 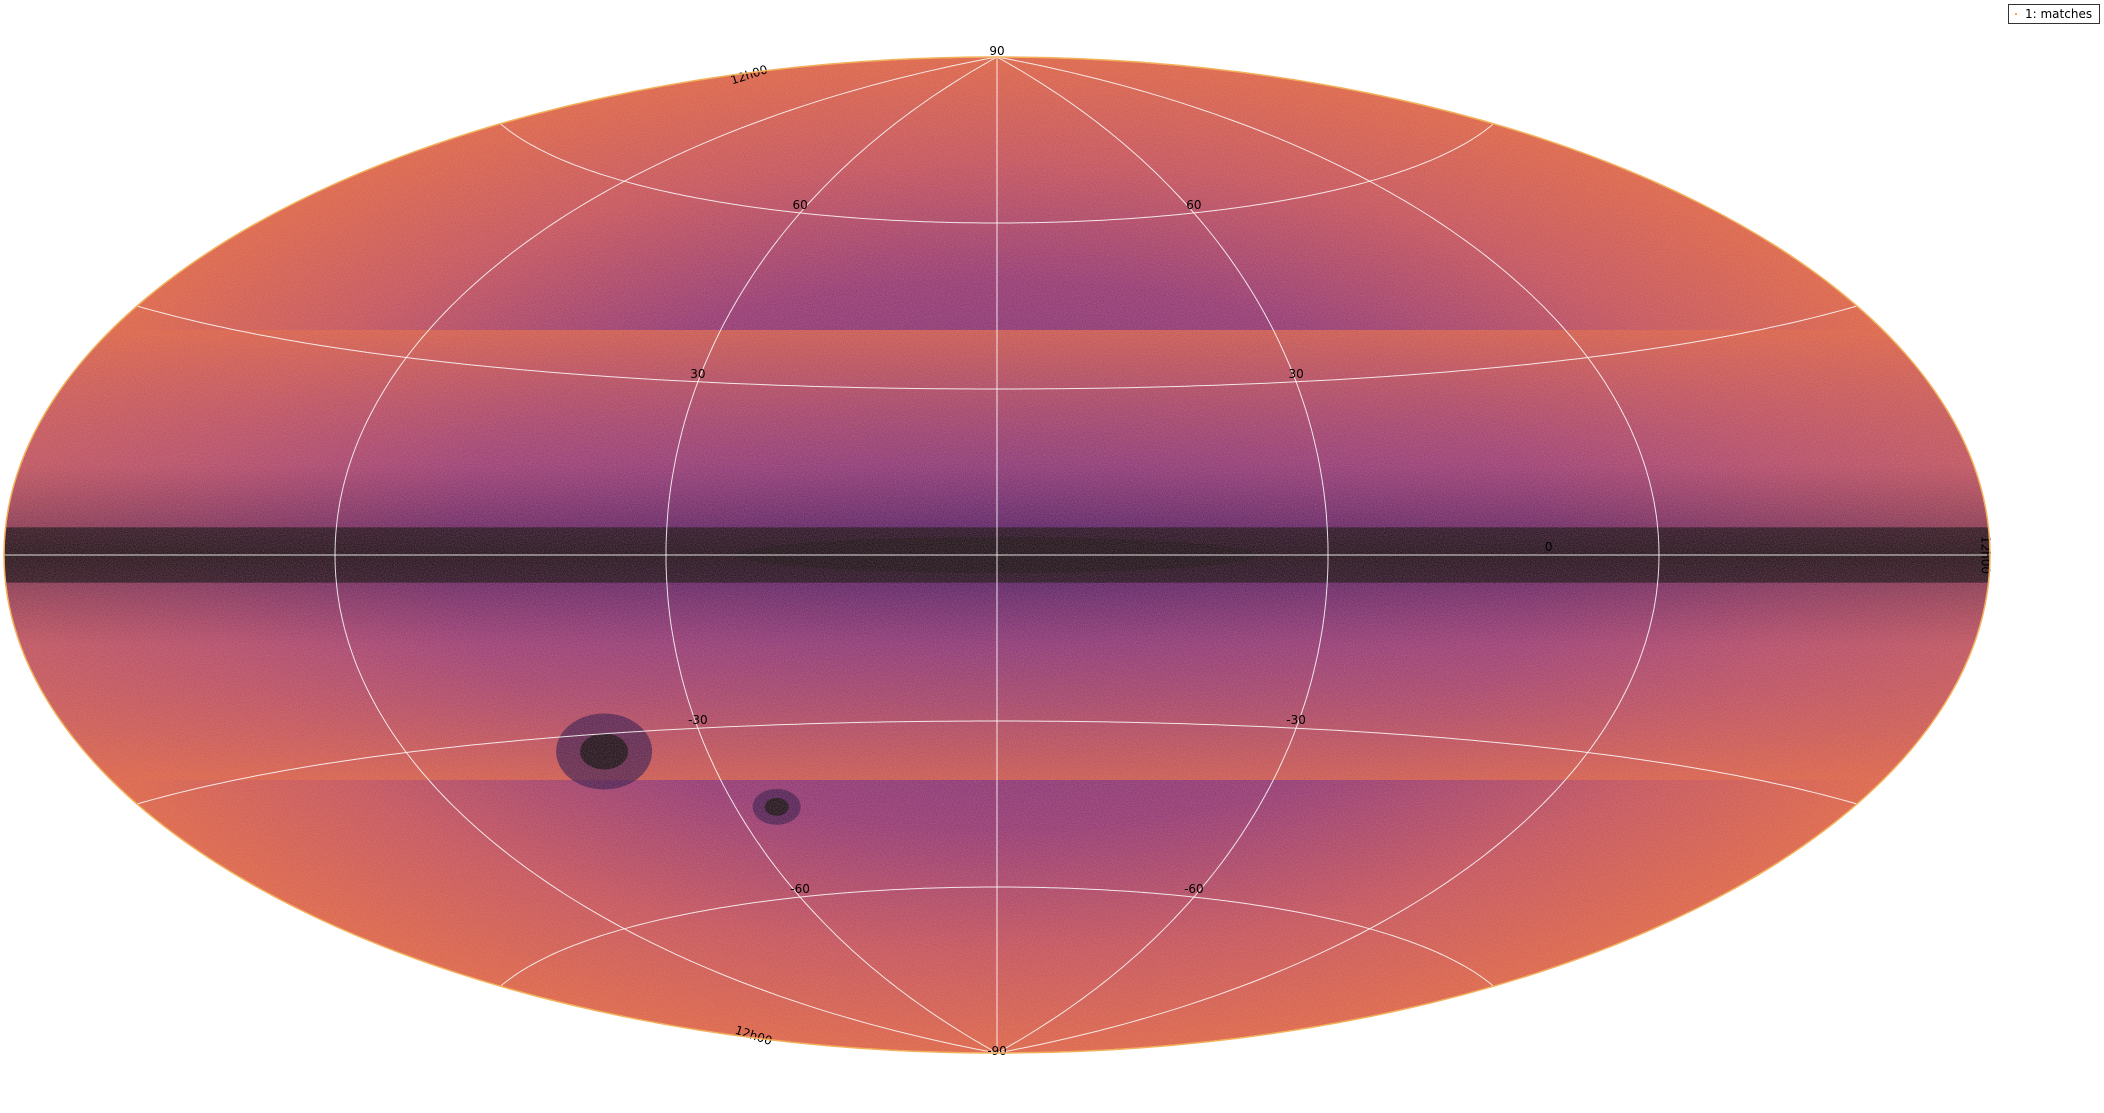 What do you see at coordinates (1549, 547) in the screenshot?
I see `lat-tick-label: 0` at bounding box center [1549, 547].